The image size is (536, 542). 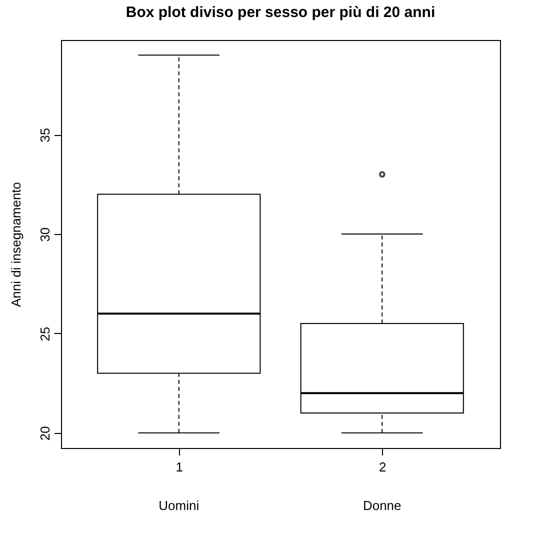 I want to click on x-tick-label: 2, so click(x=382, y=467).